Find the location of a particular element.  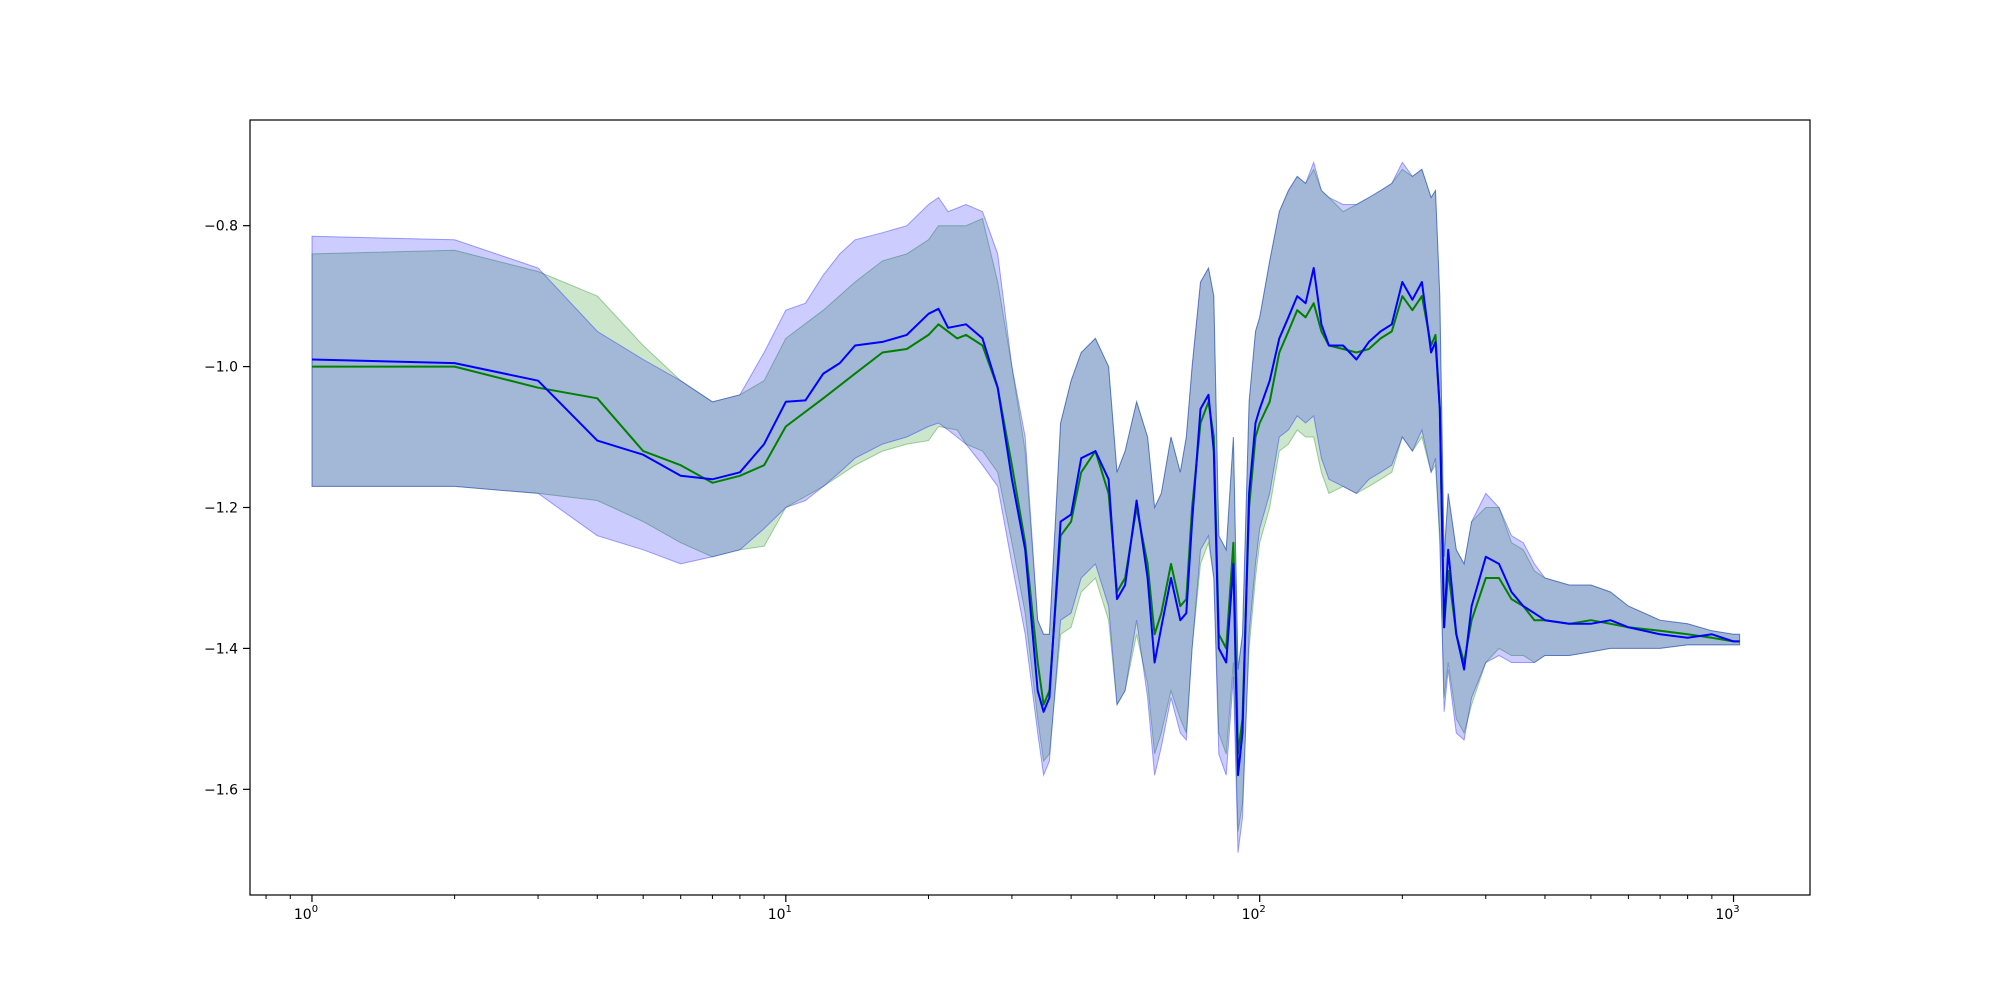

x-tick-label: 10³ is located at coordinates (1727, 913).